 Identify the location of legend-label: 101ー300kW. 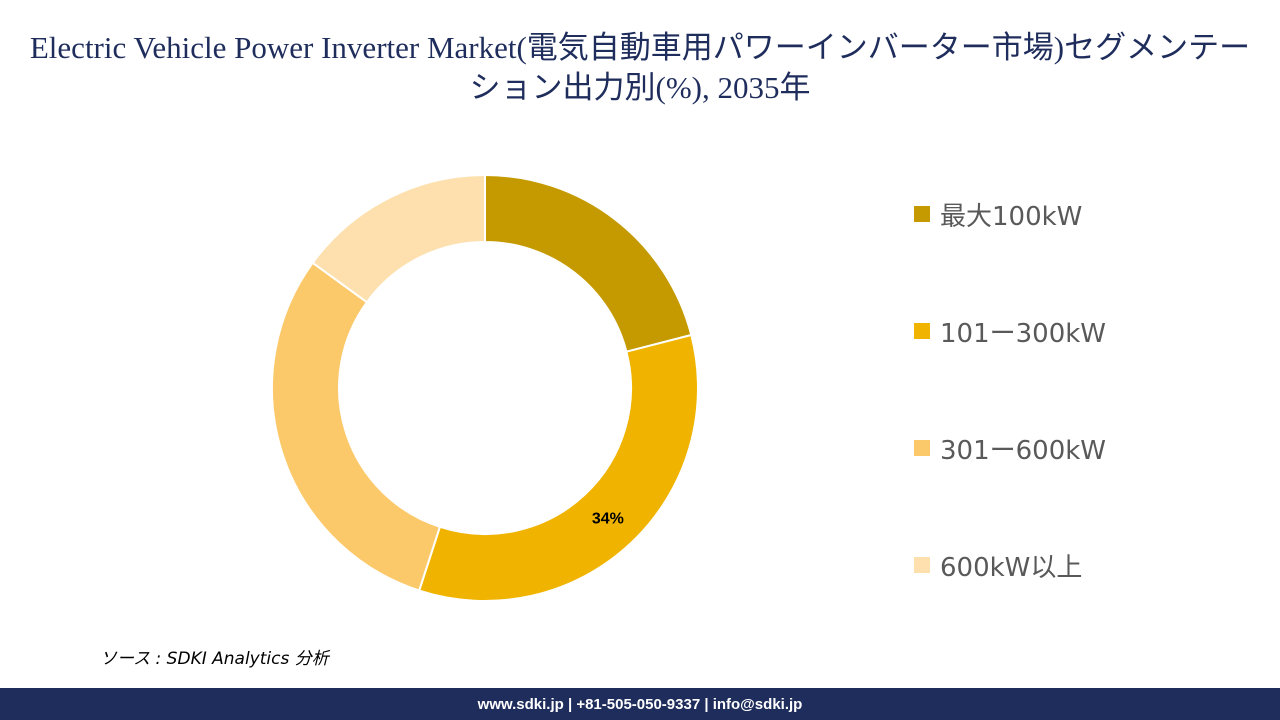
(1023, 333).